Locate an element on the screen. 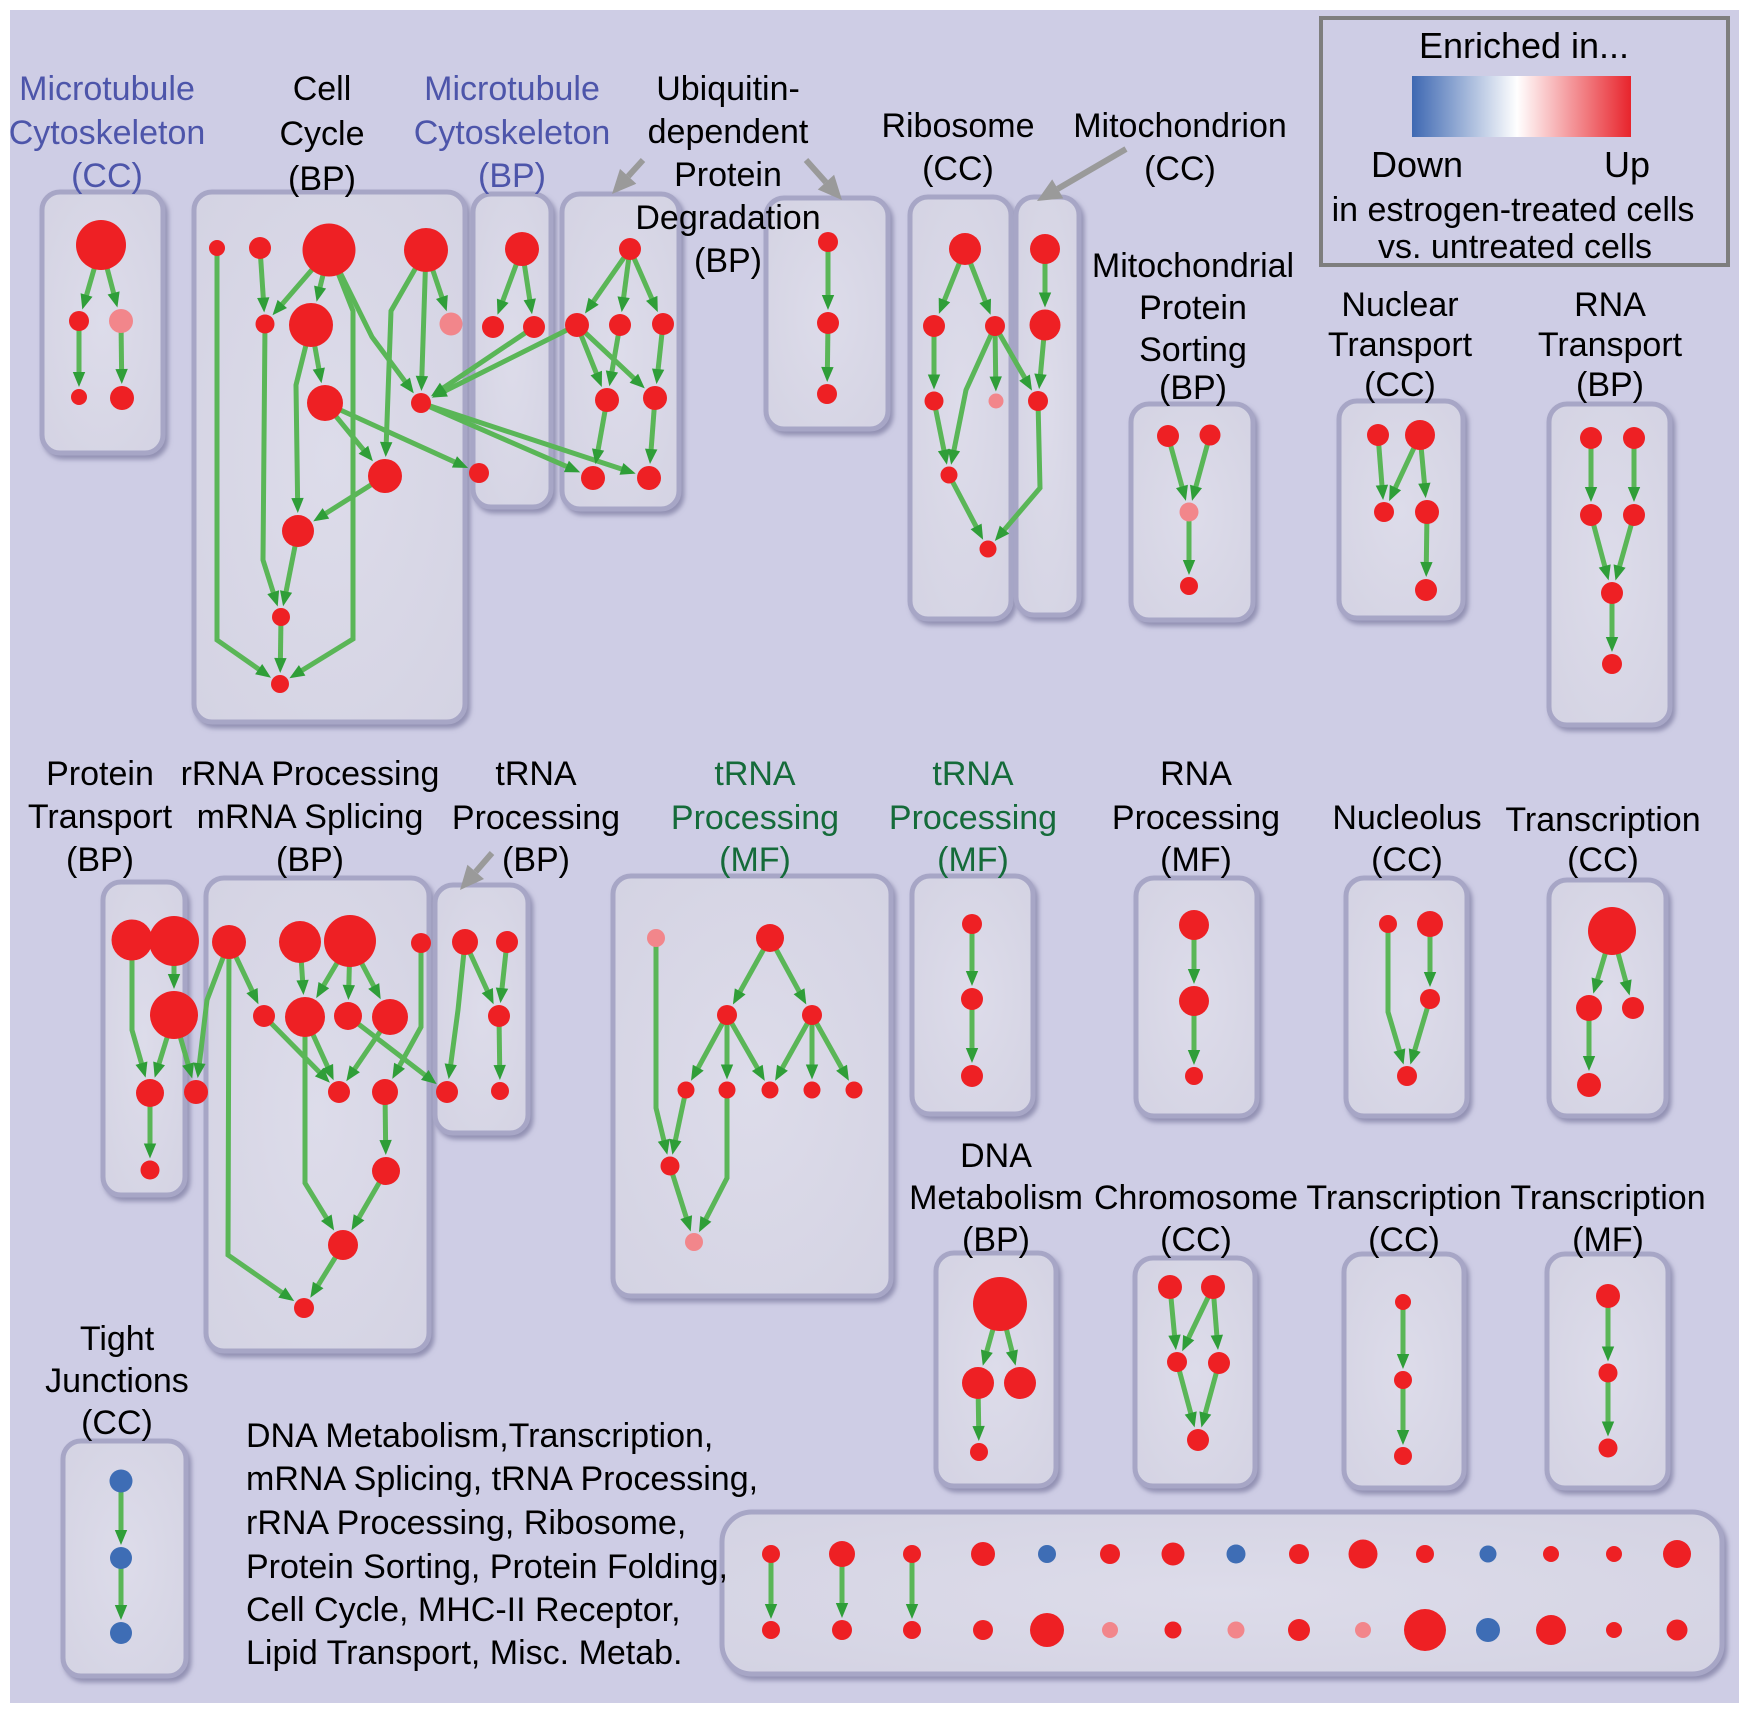 Image resolution: width=1750 pixels, height=1720 pixels. svg-text: Up is located at coordinates (1627, 164).